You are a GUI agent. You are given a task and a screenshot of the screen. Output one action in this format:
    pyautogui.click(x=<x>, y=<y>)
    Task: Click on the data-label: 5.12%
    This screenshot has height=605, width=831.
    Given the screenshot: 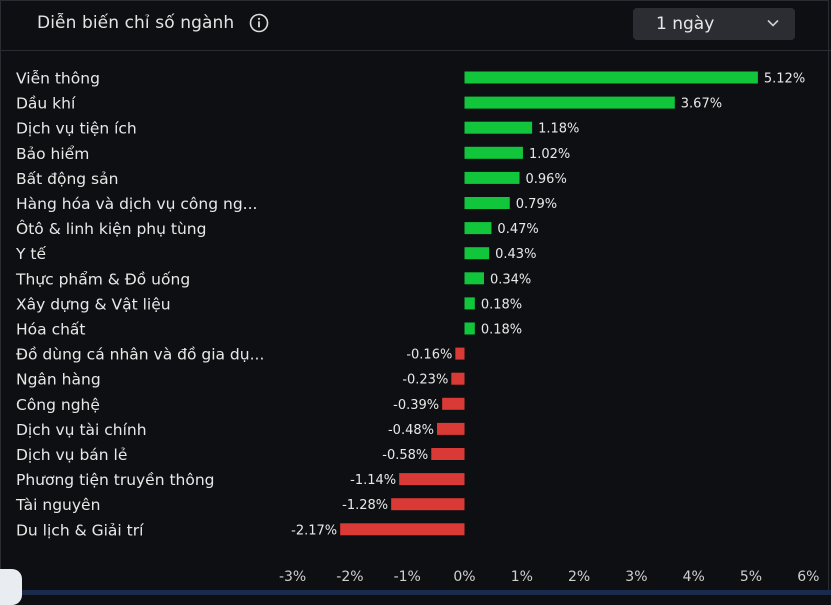 What is the action you would take?
    pyautogui.click(x=784, y=79)
    